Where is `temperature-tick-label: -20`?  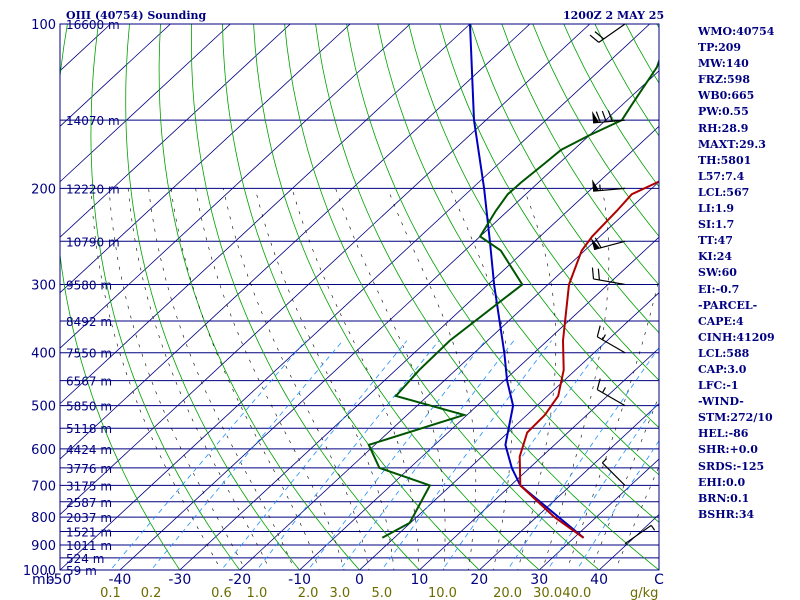 temperature-tick-label: -20 is located at coordinates (239, 580).